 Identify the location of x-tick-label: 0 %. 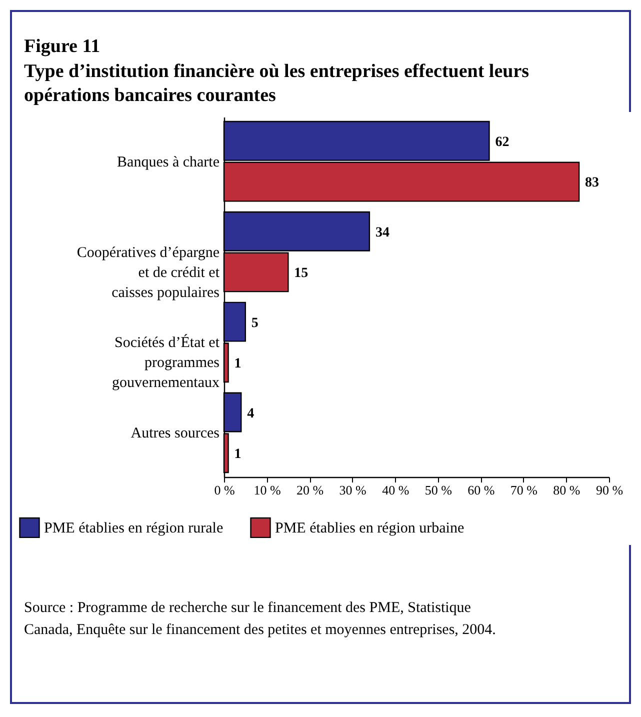
(224, 490).